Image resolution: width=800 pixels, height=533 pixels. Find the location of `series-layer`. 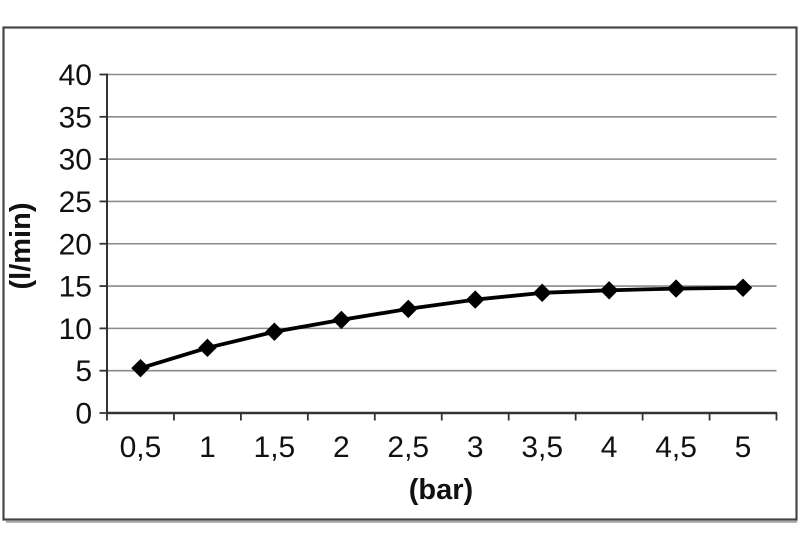

series-layer is located at coordinates (442, 328).